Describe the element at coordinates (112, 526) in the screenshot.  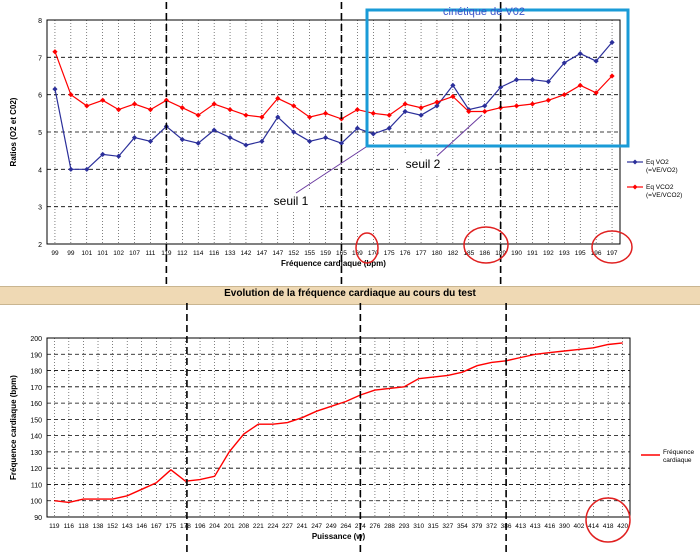
I see `x-tick-label: 152` at that location.